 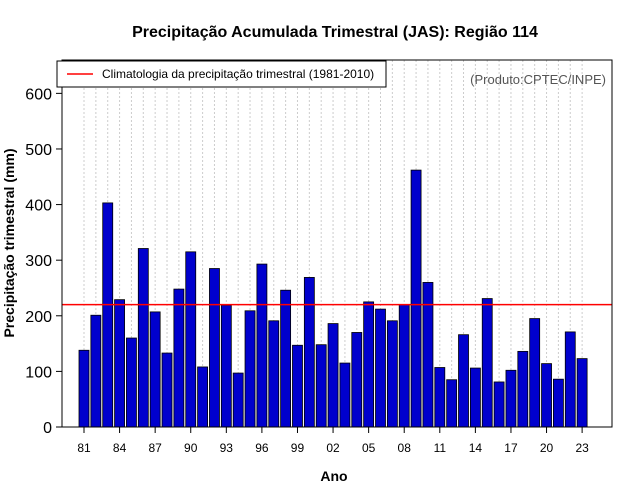 I want to click on bar-2013, so click(x=463, y=381).